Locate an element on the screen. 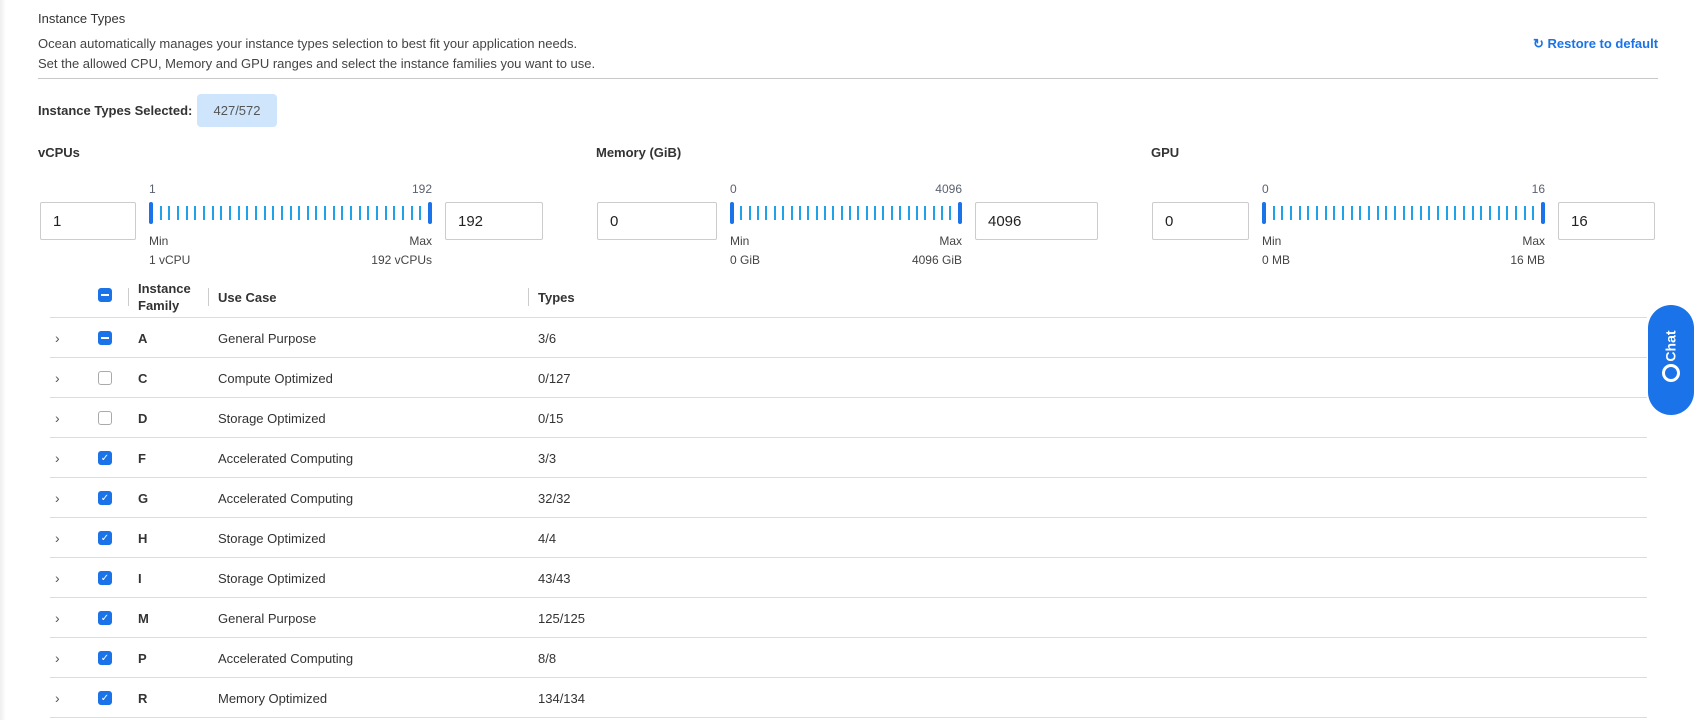 The height and width of the screenshot is (720, 1701). row-checkbox-cell: ✓ is located at coordinates (105, 698).